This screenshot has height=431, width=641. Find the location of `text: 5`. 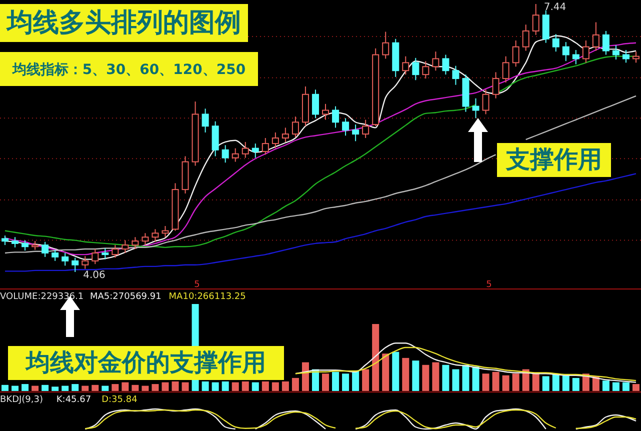

text: 5 is located at coordinates (489, 285).